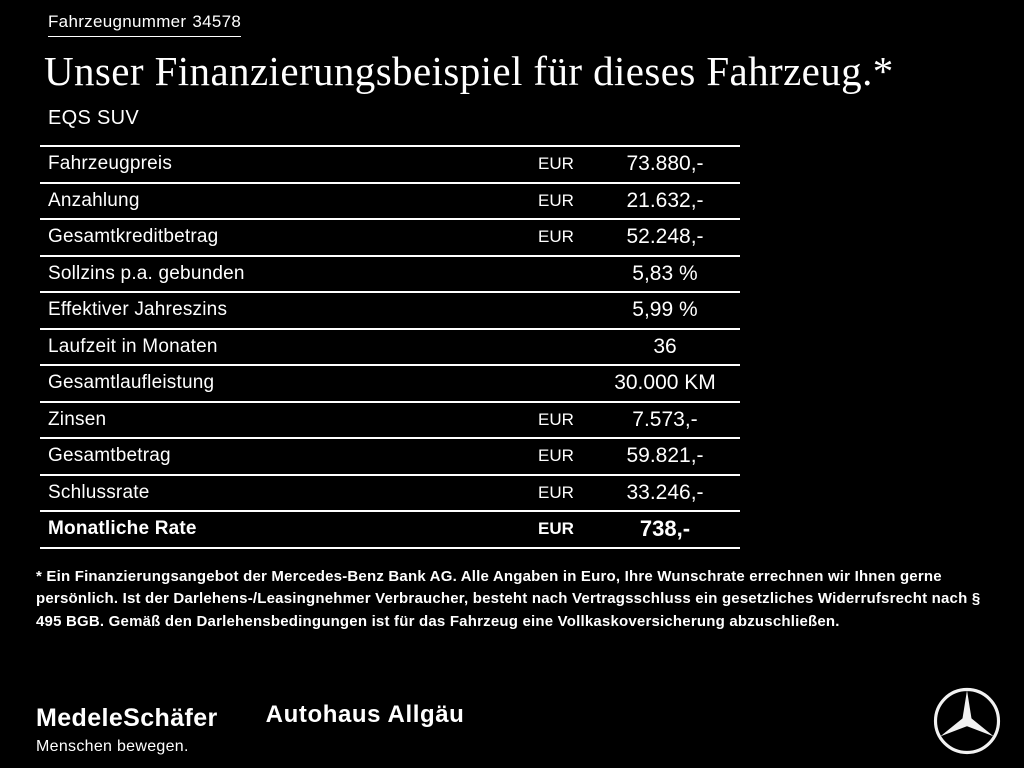  Describe the element at coordinates (665, 310) in the screenshot. I see `row-value: 5,99 %` at that location.